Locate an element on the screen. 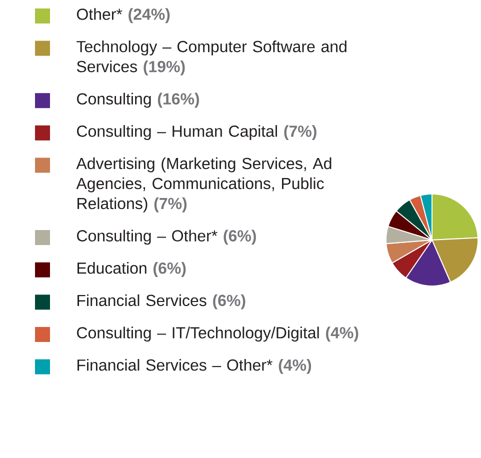 The image size is (481, 458). legend-label: Consulting – IT/Technology/Digital (4%) is located at coordinates (217, 334).